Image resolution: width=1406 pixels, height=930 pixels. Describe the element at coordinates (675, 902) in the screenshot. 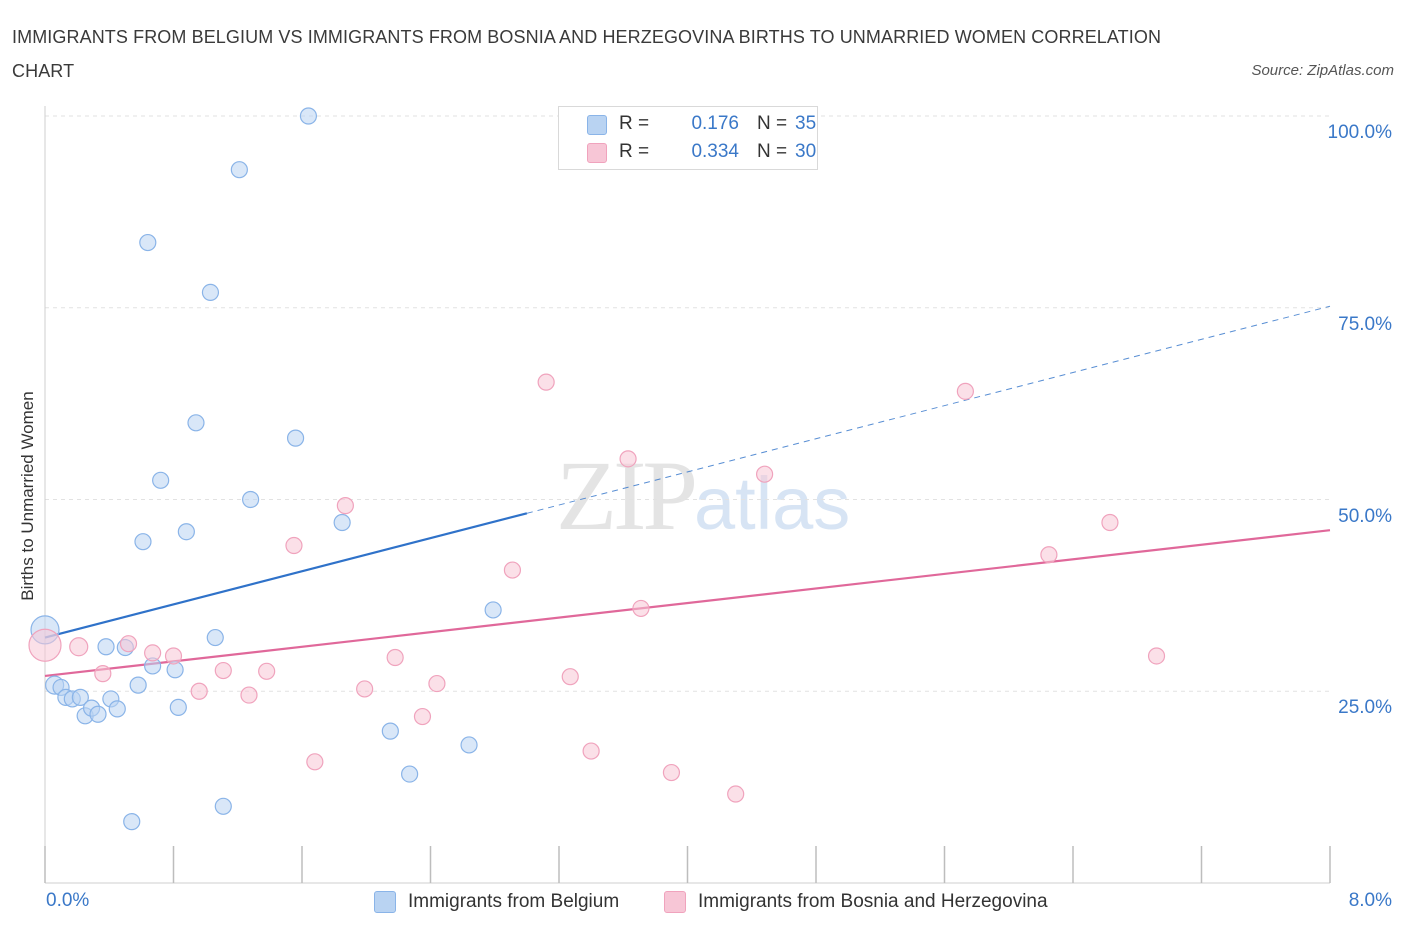

I see `series-legend-swatch-bosnia` at that location.